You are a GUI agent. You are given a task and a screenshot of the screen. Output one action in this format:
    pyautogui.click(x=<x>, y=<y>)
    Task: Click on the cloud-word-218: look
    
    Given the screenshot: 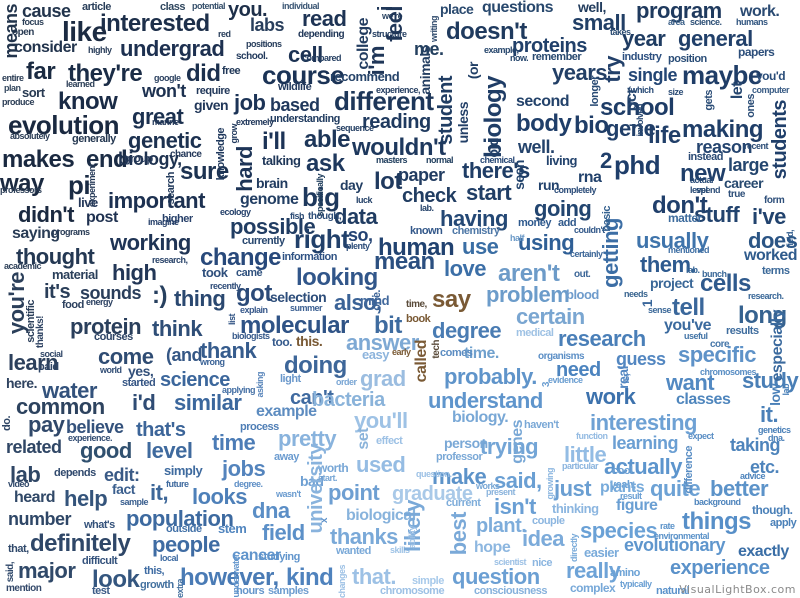 What is the action you would take?
    pyautogui.click(x=116, y=579)
    